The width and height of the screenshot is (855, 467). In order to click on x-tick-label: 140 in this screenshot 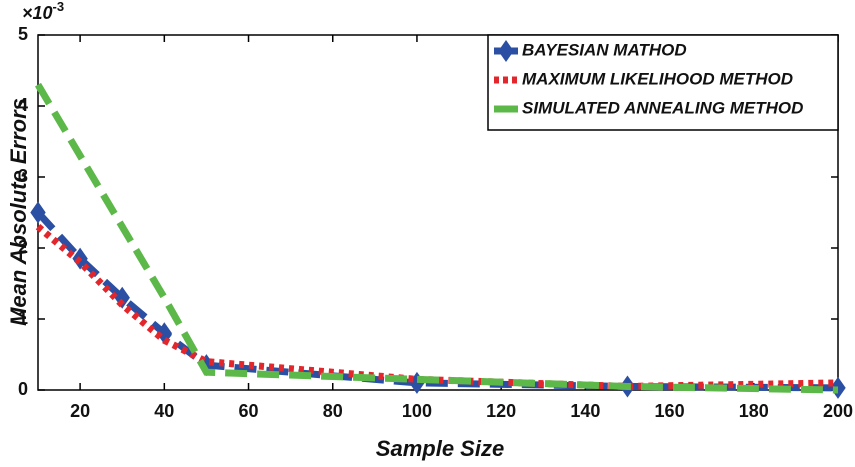, I will do `click(585, 411)`.